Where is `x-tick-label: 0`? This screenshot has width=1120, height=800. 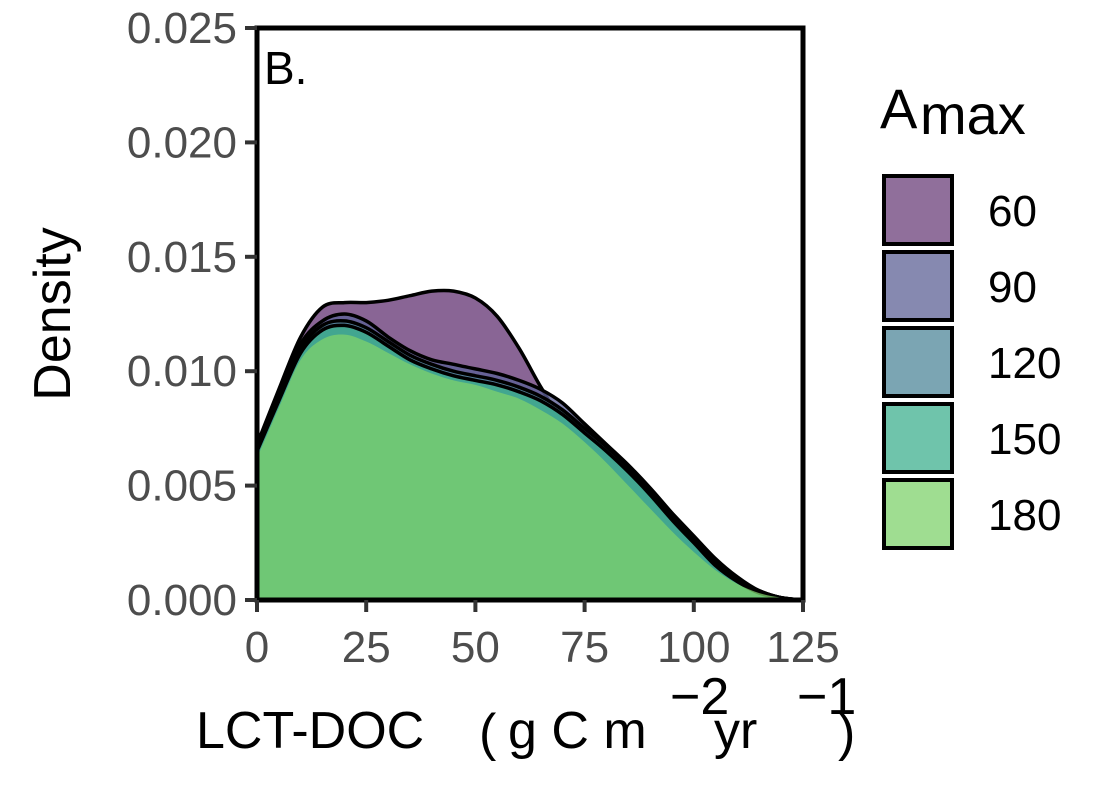
x-tick-label: 0 is located at coordinates (257, 647).